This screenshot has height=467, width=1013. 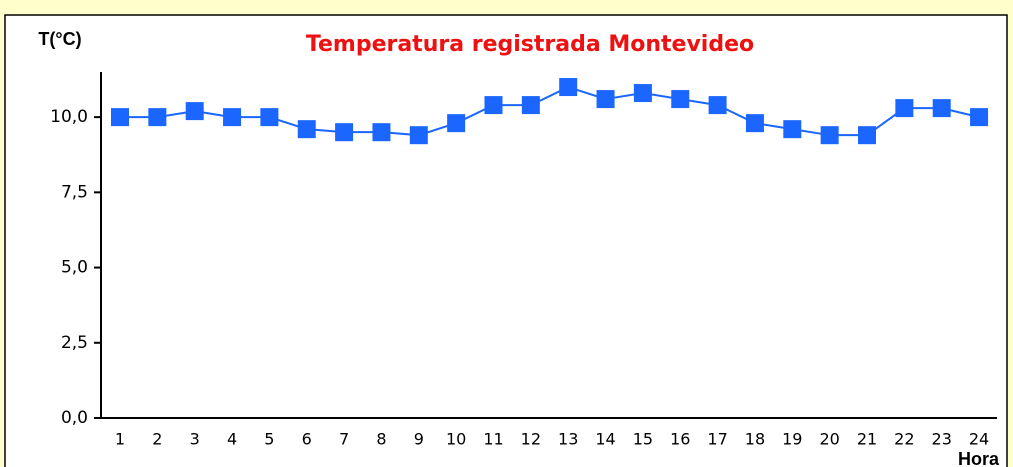 What do you see at coordinates (232, 439) in the screenshot?
I see `x-tick-label: 4` at bounding box center [232, 439].